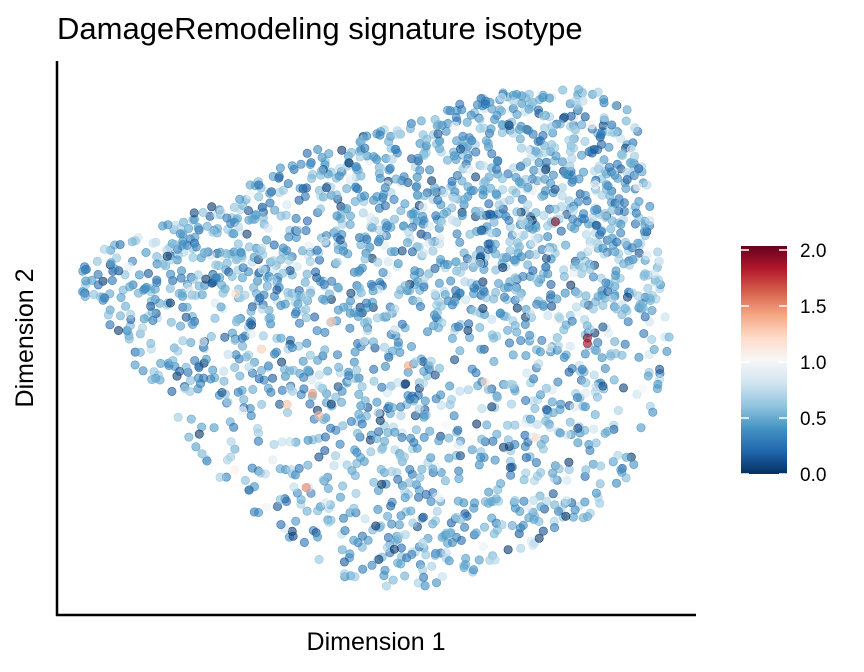 This screenshot has width=864, height=672. I want to click on colorbar-ticks: 0.0 0.5 1.0 1.5 2.0, so click(783, 363).